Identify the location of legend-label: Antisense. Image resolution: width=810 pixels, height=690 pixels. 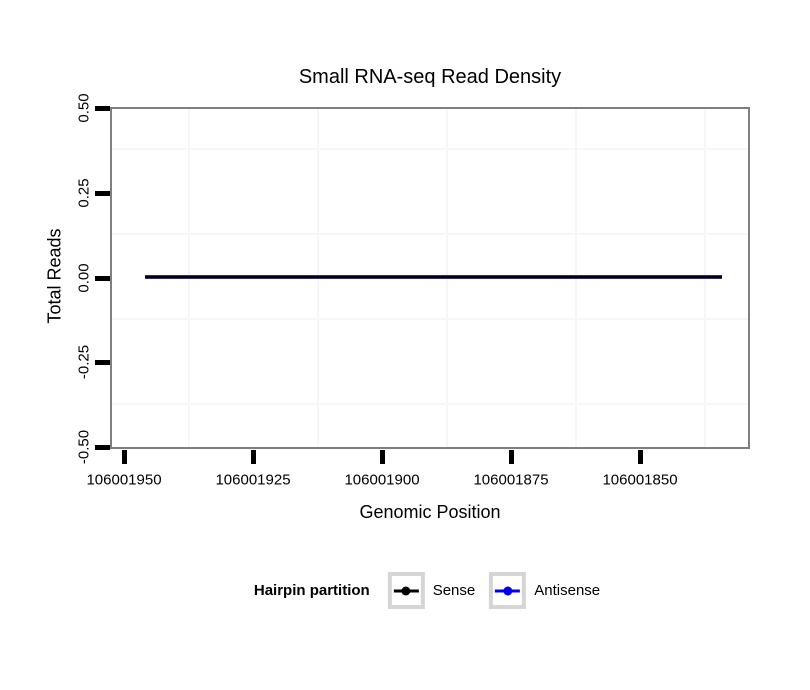
(567, 590).